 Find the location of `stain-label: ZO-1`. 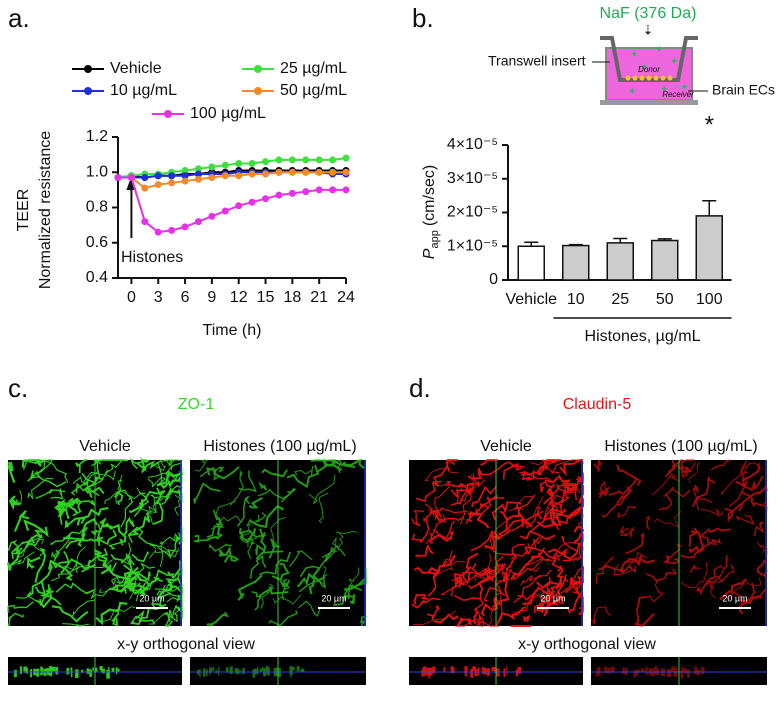

stain-label: ZO-1 is located at coordinates (196, 404).